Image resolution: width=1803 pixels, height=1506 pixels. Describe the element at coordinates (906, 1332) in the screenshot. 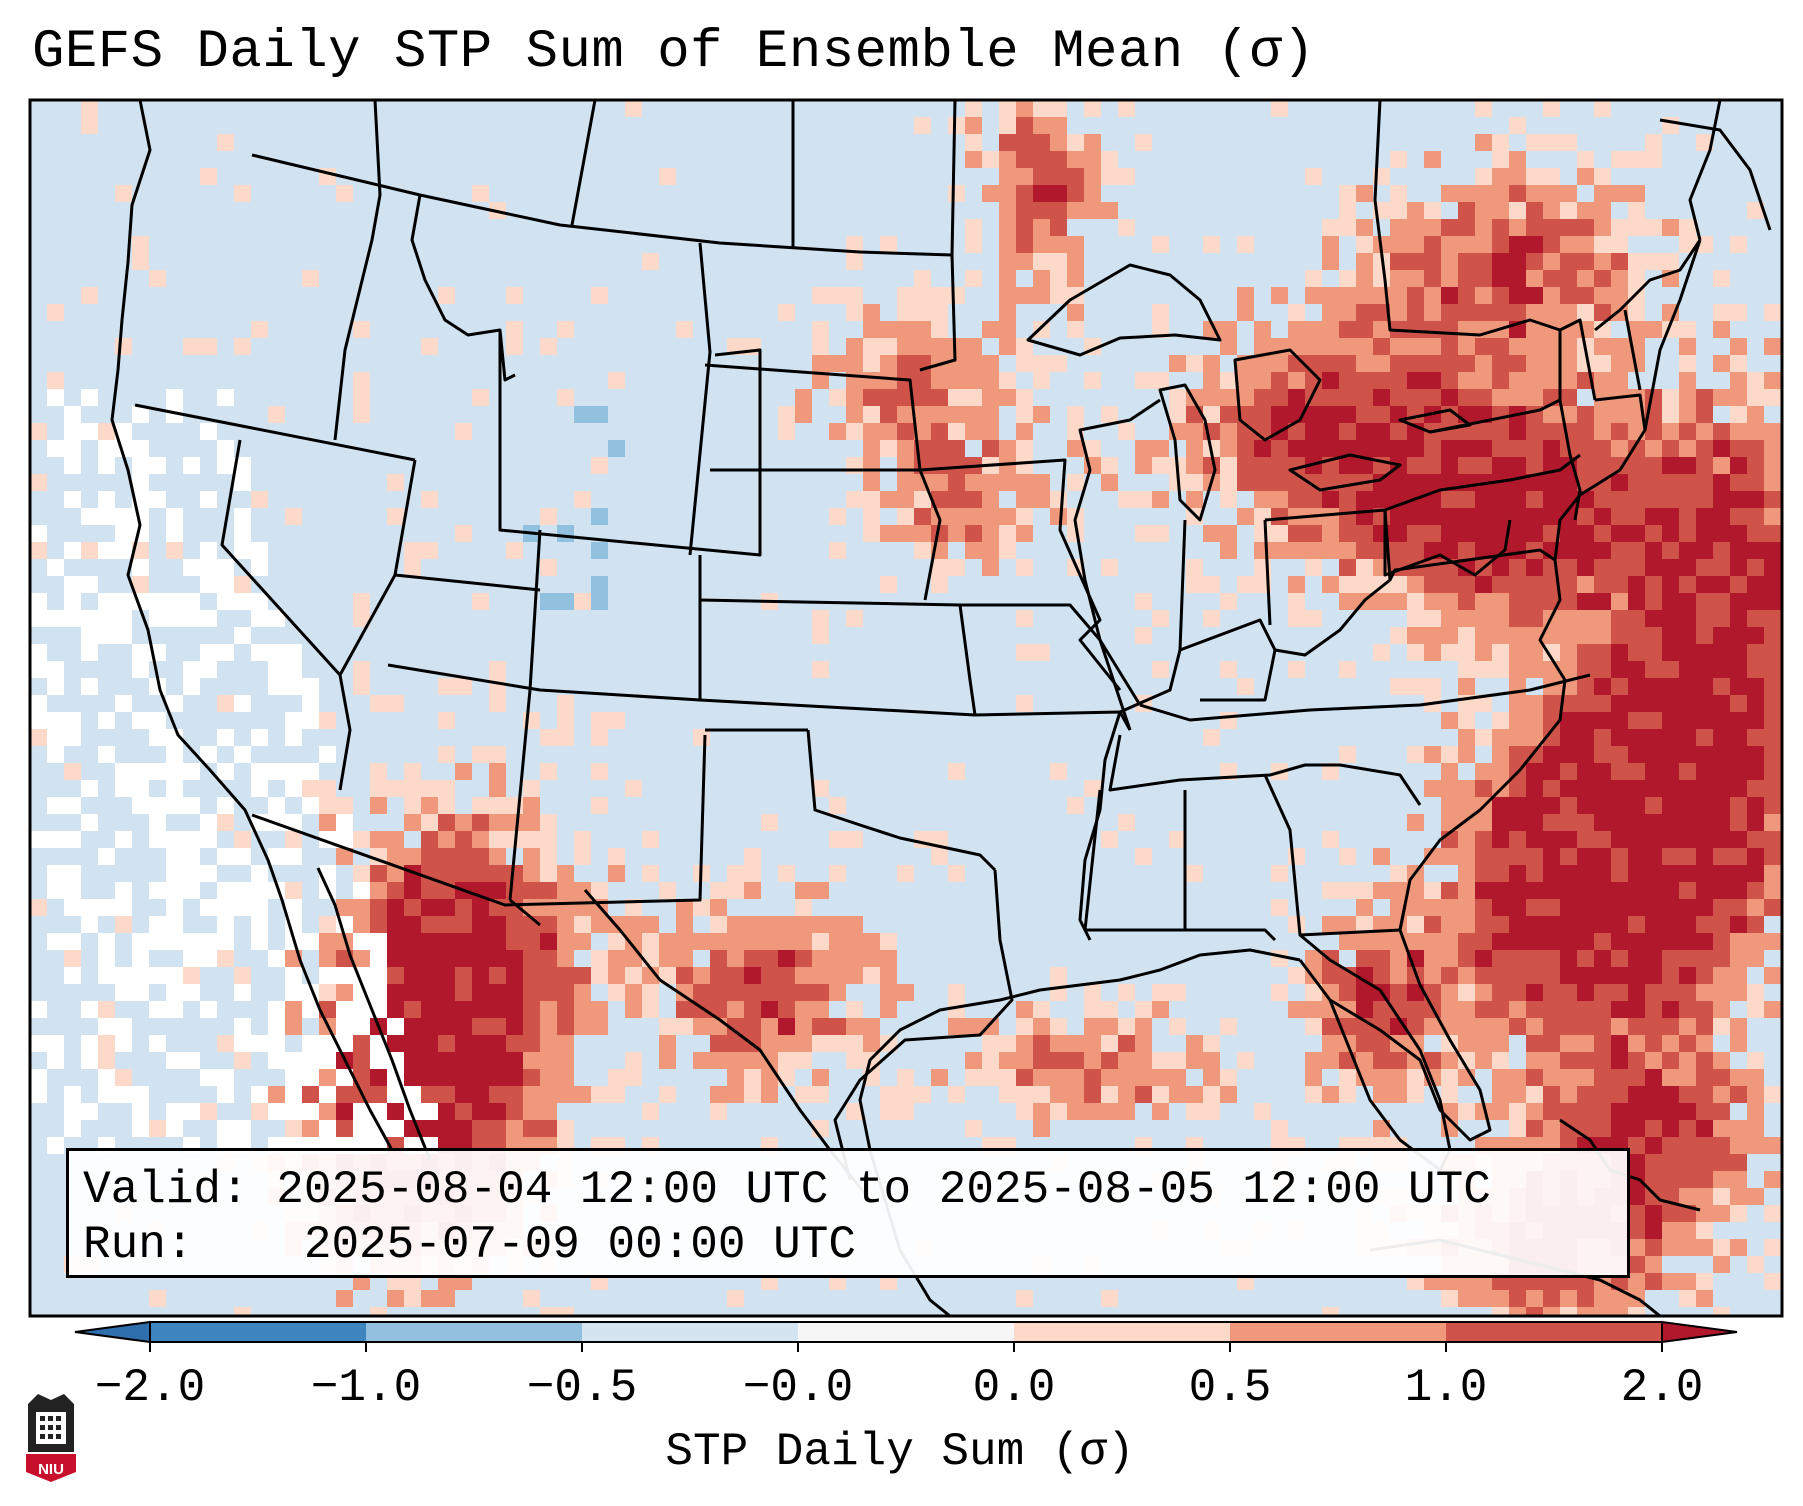

I see `colorbar-segment` at that location.